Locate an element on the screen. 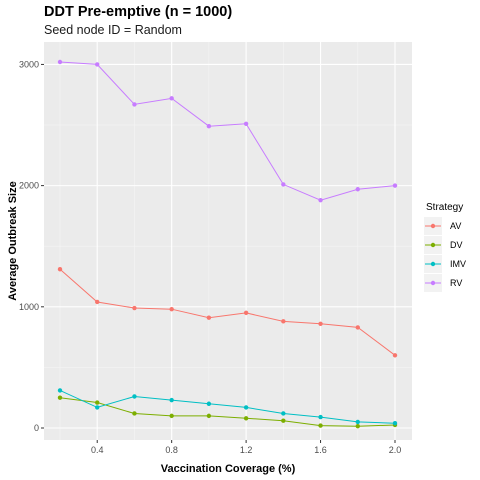  y-tick-label: 1000 is located at coordinates (29, 307).